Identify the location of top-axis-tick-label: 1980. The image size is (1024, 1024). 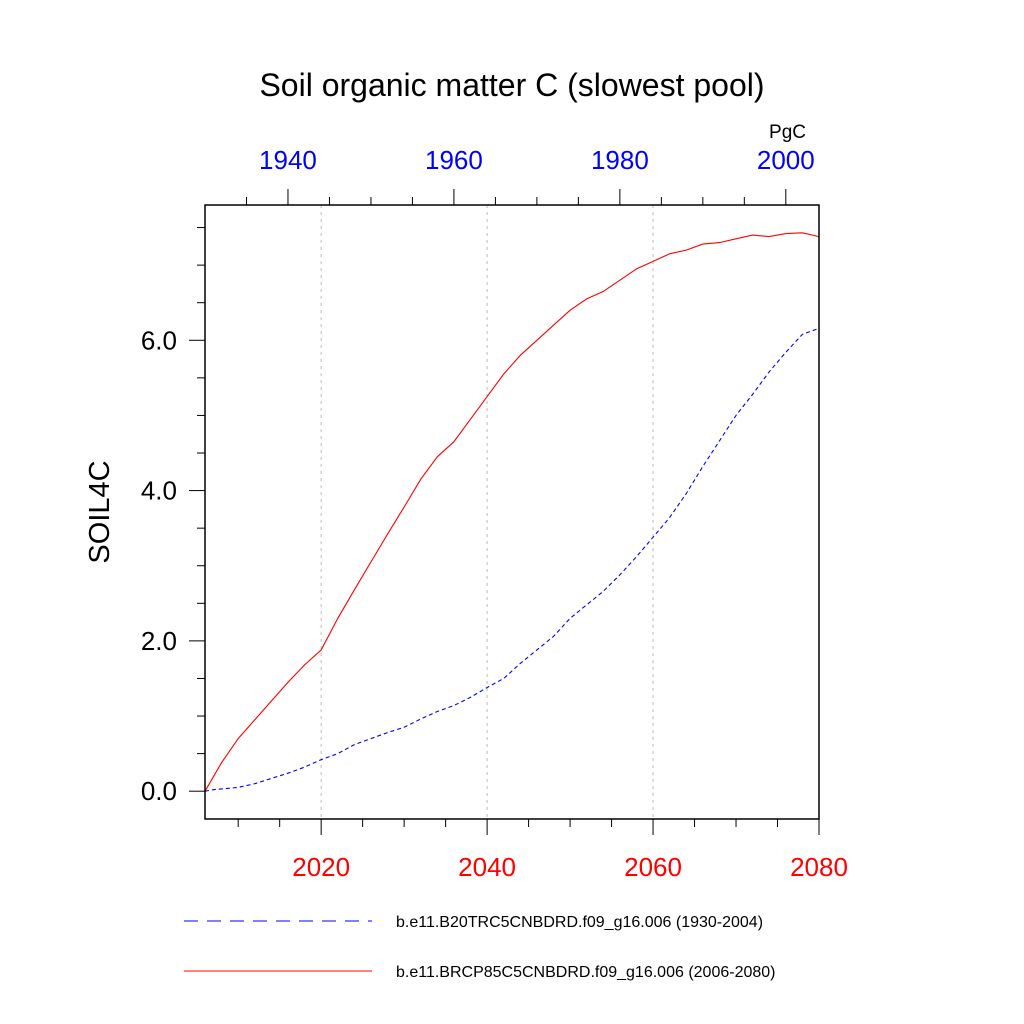
(620, 160).